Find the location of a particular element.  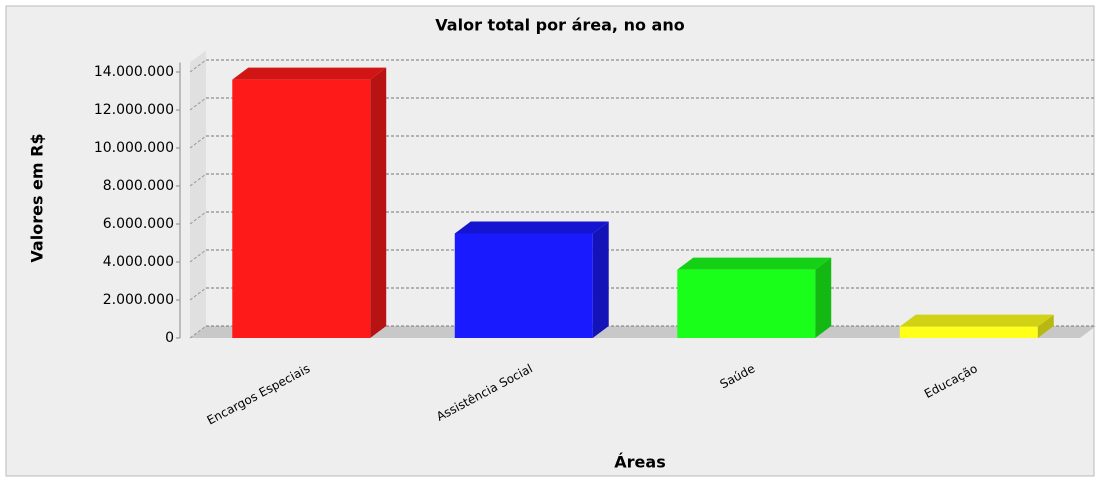

y-tick-label: 14.000.000 is located at coordinates (134, 72).